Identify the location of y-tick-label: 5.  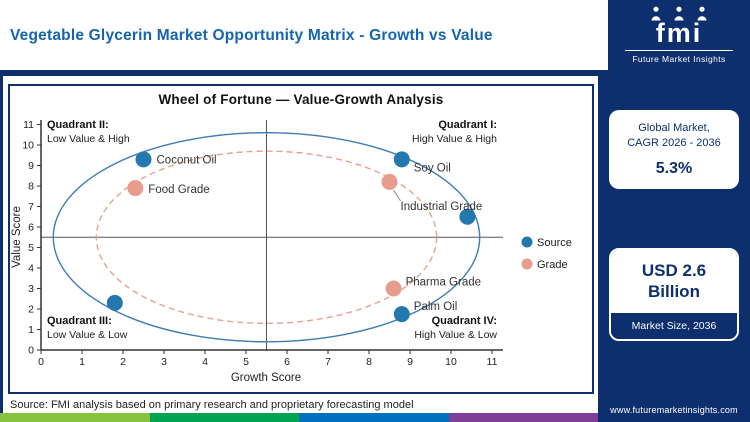
(31, 248).